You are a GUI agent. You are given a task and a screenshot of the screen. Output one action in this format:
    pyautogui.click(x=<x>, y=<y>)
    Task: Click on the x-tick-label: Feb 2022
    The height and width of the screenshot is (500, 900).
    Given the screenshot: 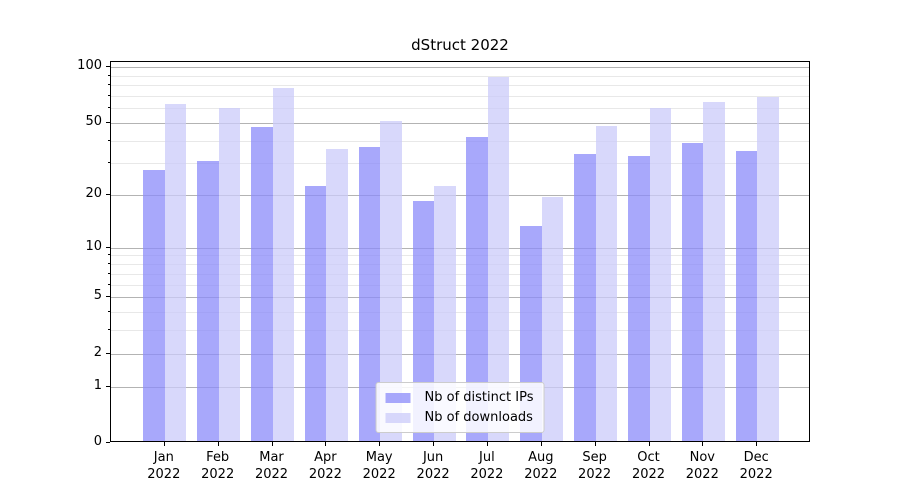 What is the action you would take?
    pyautogui.click(x=218, y=466)
    